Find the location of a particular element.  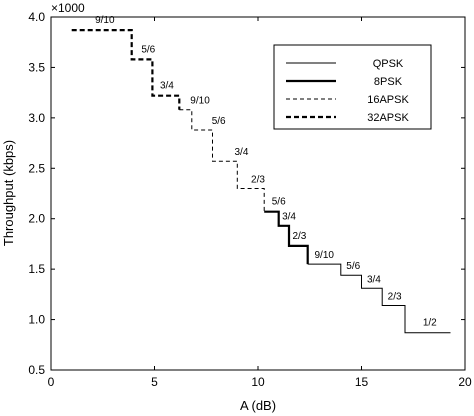

legend-label-32apsk: 32APSK is located at coordinates (388, 118).